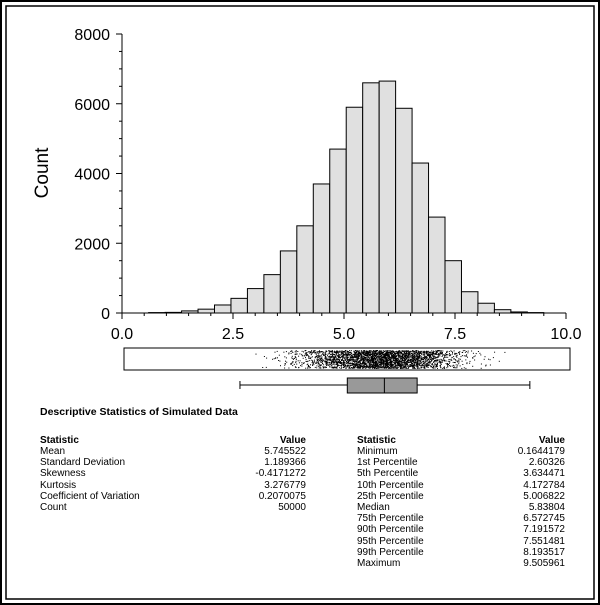  What do you see at coordinates (541, 451) in the screenshot?
I see `stat-value: 0.1644179` at bounding box center [541, 451].